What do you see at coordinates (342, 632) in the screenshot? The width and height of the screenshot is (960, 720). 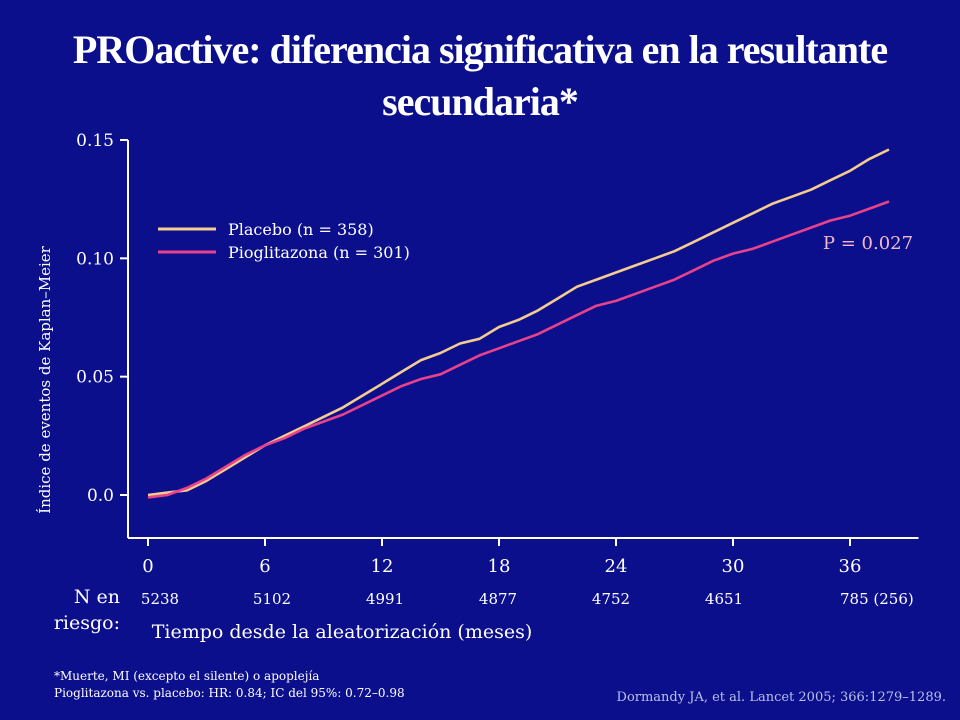 I see `x-axis-label: Tiempo desde la aleatorización (meses)` at bounding box center [342, 632].